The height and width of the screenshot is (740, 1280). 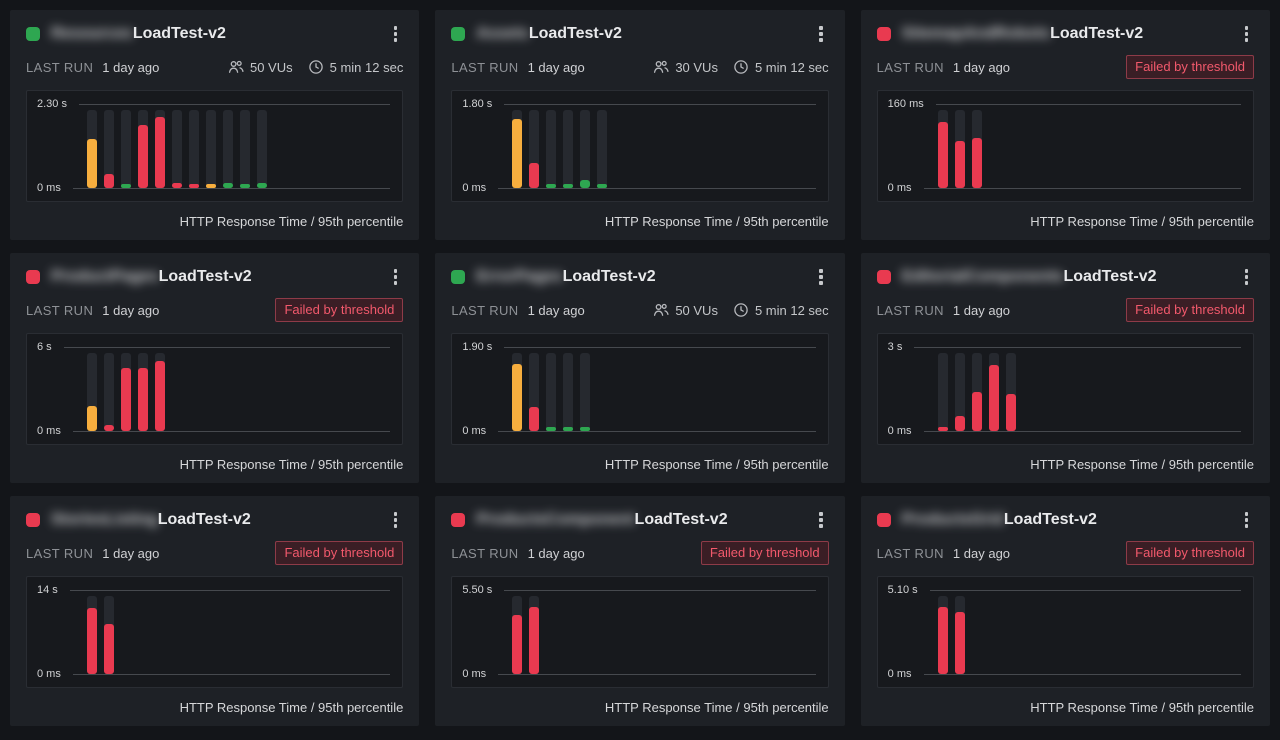 I want to click on users-icon, so click(x=661, y=309).